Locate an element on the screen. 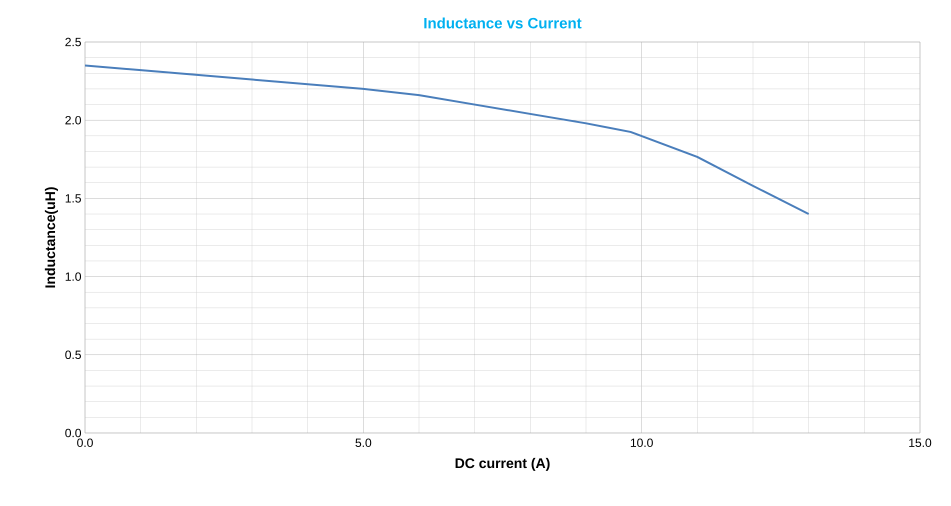 This screenshot has width=951, height=506. x-tick-label: 0.0 is located at coordinates (85, 443).